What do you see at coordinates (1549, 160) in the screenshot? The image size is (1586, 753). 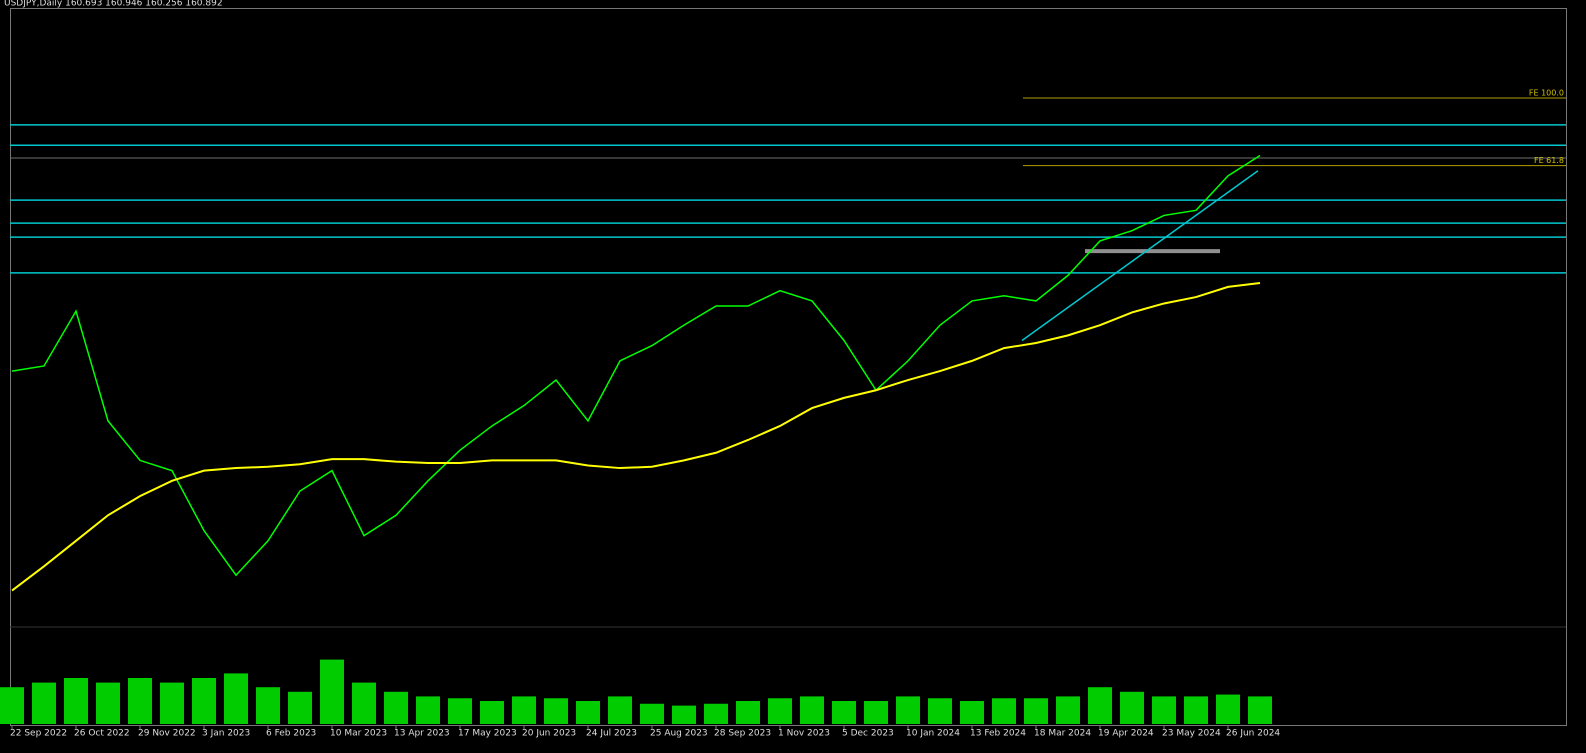 I see `fibo-label: FE 61.8` at bounding box center [1549, 160].